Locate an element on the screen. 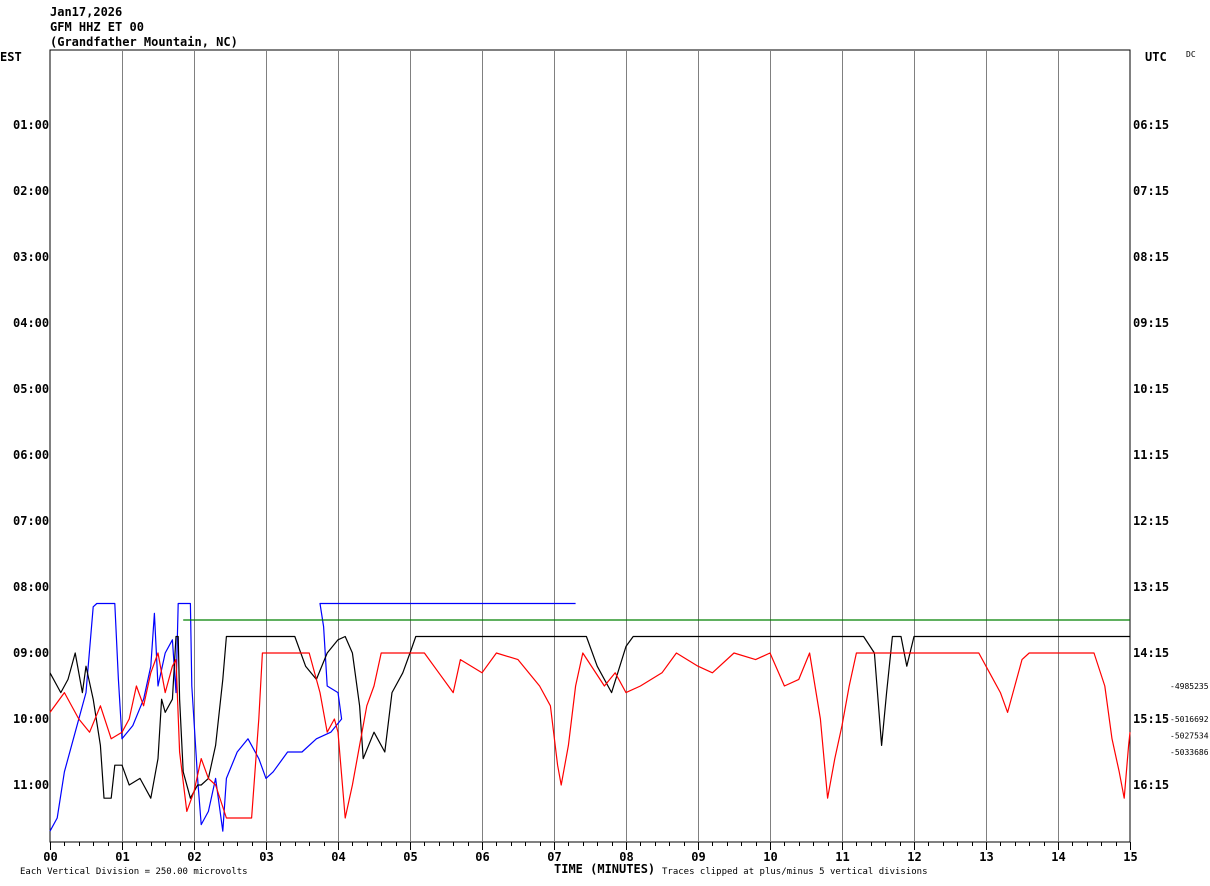 This screenshot has width=1210, height=886. right-hour-label: 16:15 is located at coordinates (1151, 785).